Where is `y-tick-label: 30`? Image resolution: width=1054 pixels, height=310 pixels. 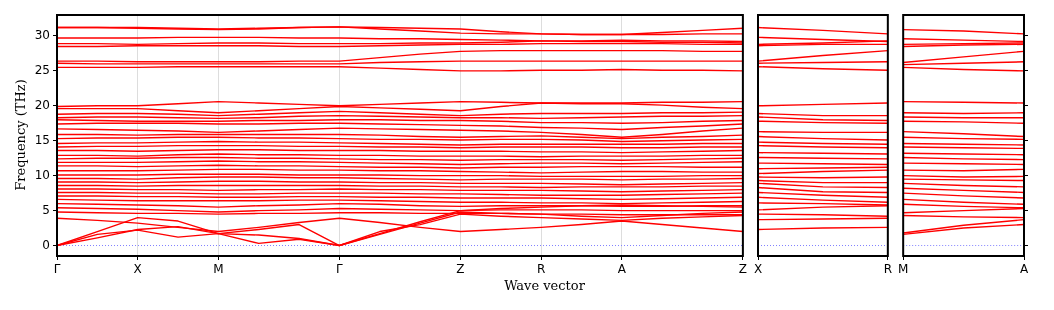
y-tick-label: 30 is located at coordinates (42, 35).